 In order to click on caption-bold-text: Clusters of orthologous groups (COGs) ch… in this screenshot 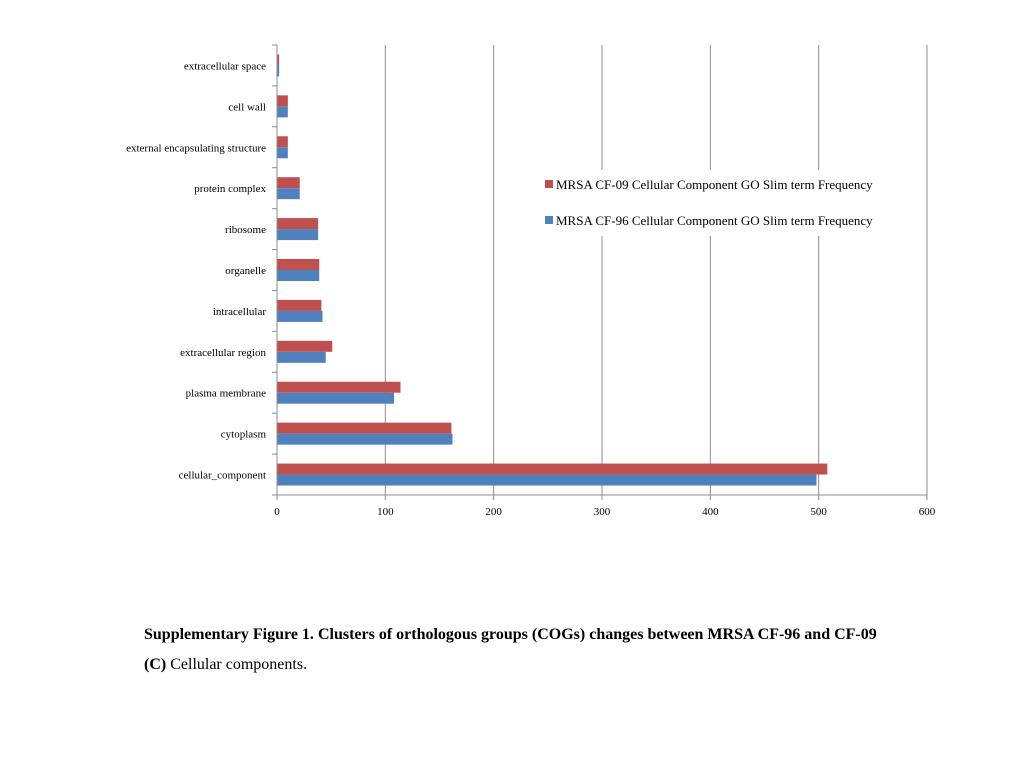, I will do `click(595, 634)`.